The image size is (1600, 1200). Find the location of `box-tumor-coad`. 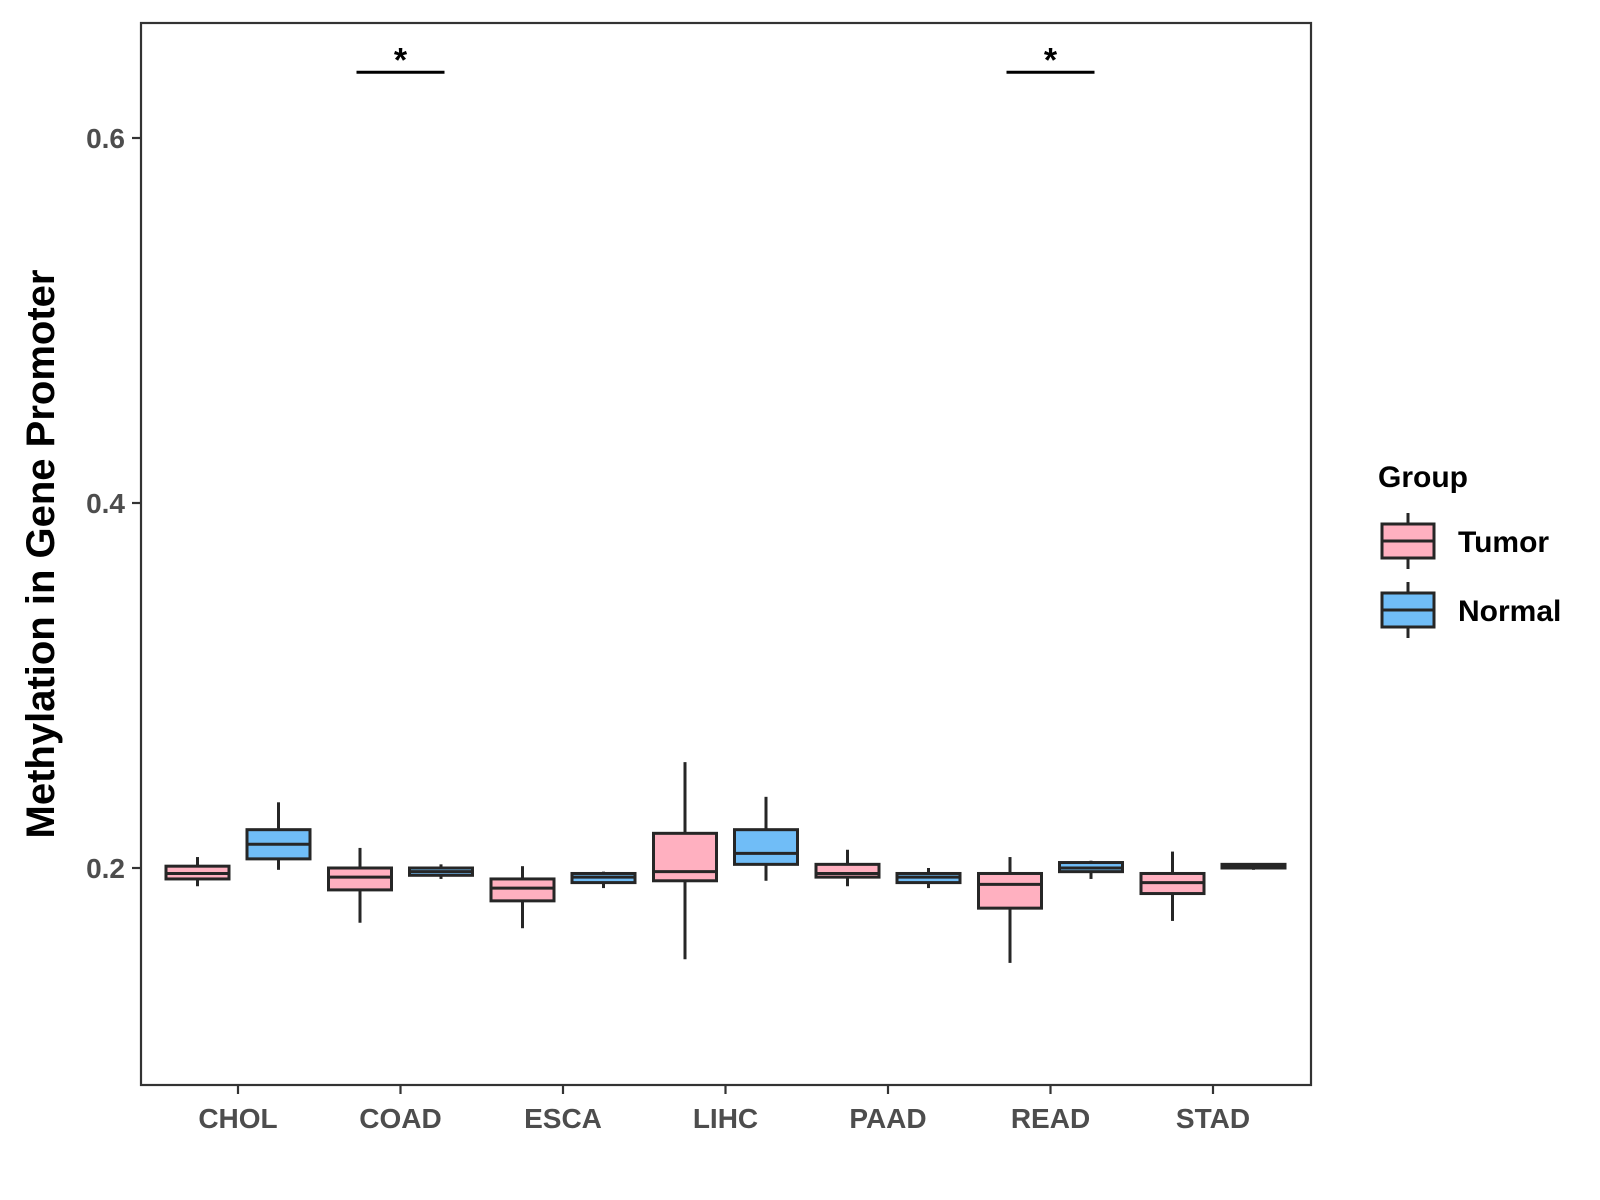

box-tumor-coad is located at coordinates (360, 885).